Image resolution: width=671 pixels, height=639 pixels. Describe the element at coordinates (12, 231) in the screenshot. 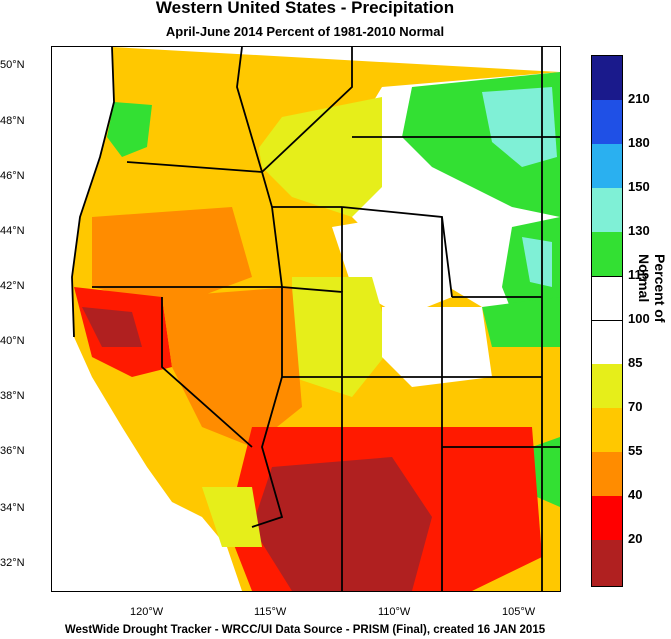

I see `lat-label-44: 44°N` at that location.